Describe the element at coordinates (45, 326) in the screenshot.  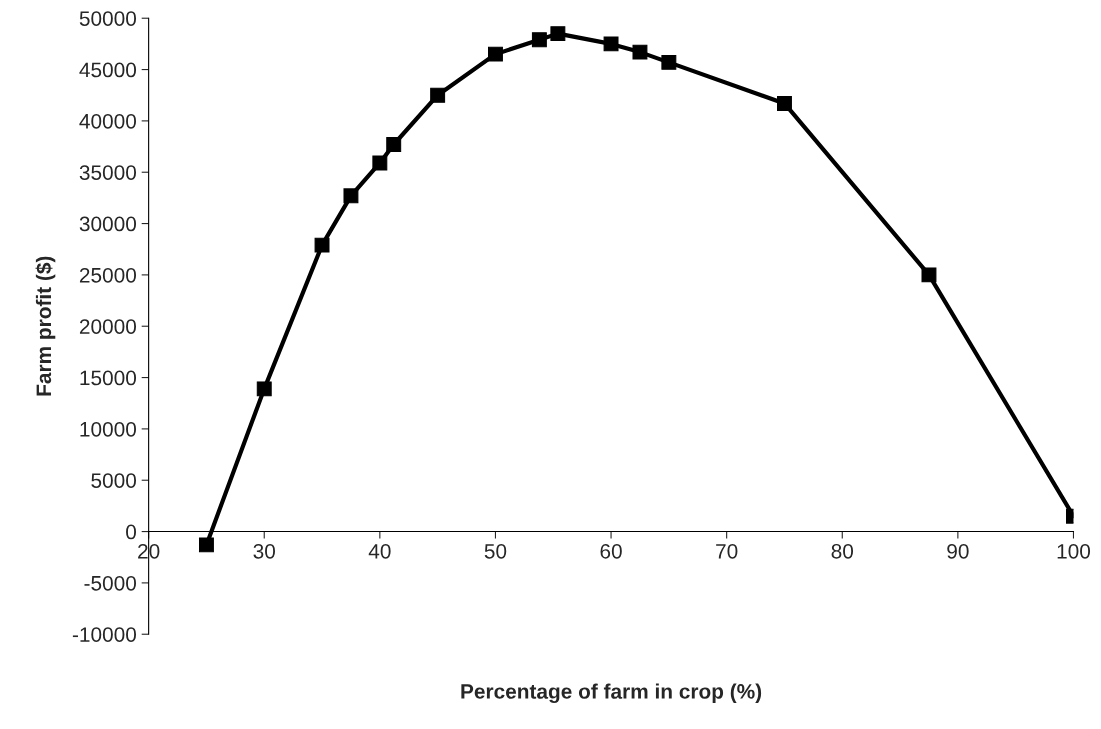
I see `y-axis-title: Farm profit ($)` at that location.